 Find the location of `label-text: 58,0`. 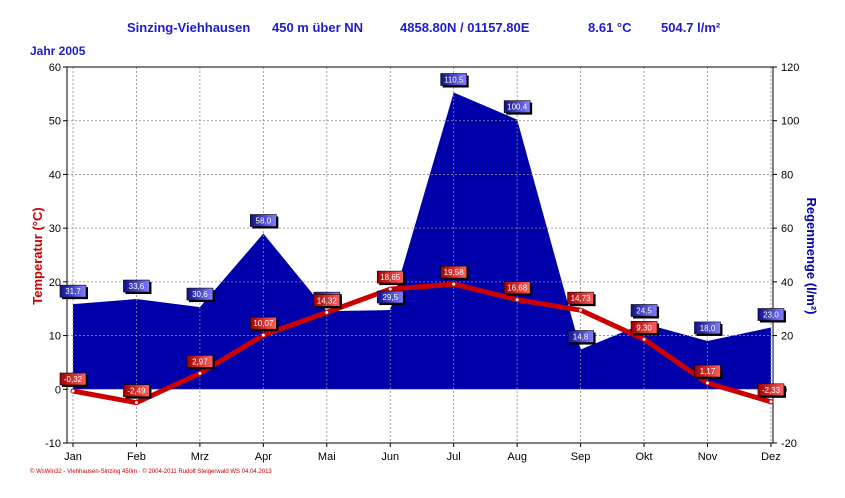

label-text: 58,0 is located at coordinates (264, 221).